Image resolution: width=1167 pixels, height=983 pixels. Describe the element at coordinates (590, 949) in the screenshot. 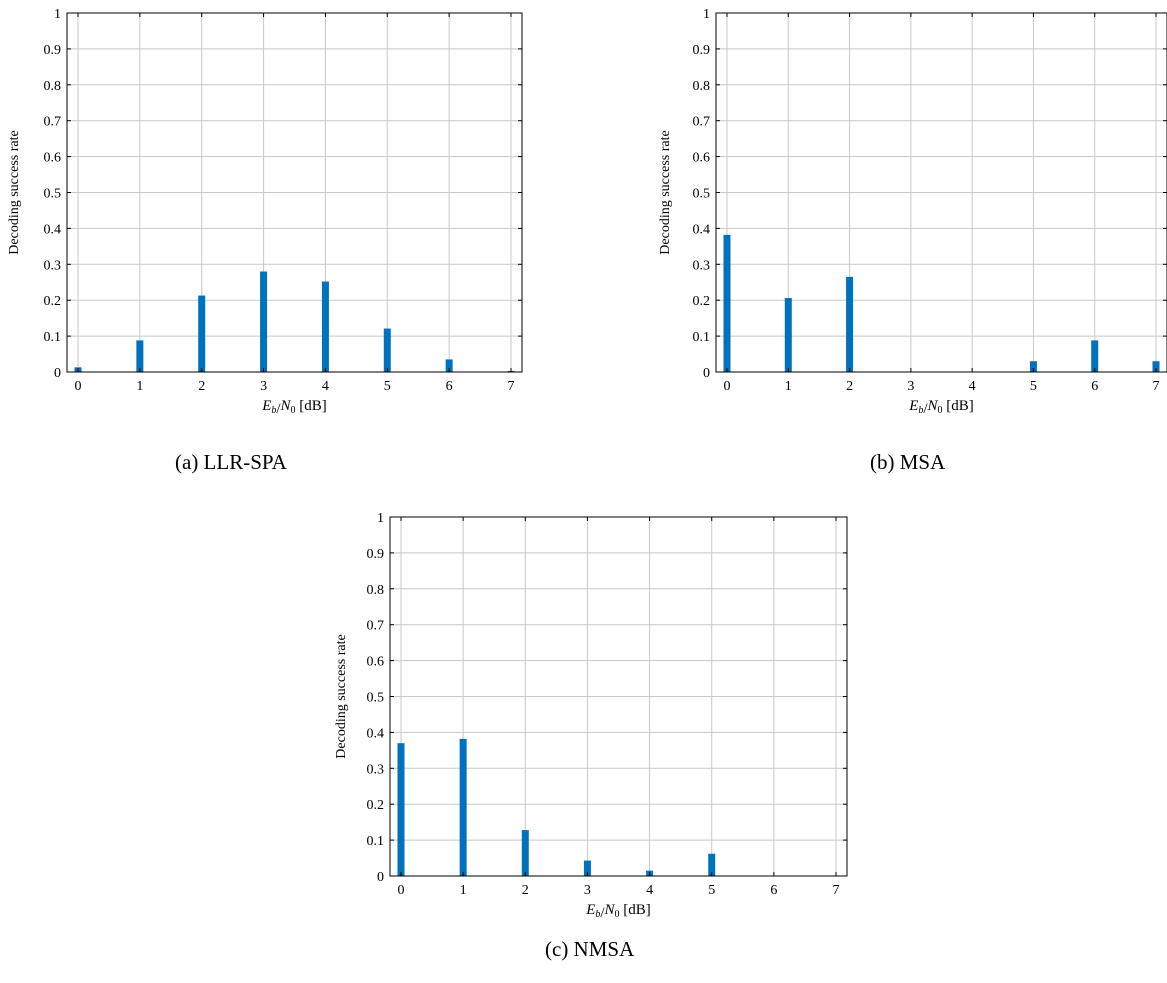

I see `caption-c: (c) NMSA` at that location.